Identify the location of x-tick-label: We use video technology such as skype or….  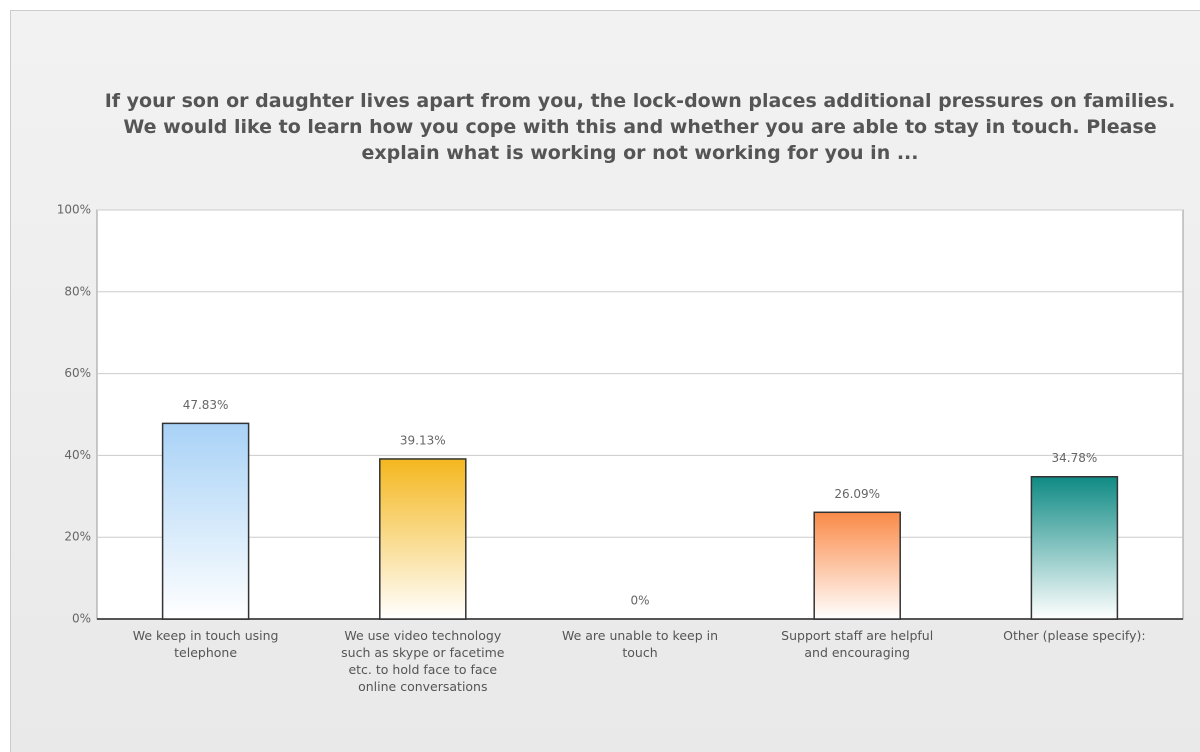
(423, 661).